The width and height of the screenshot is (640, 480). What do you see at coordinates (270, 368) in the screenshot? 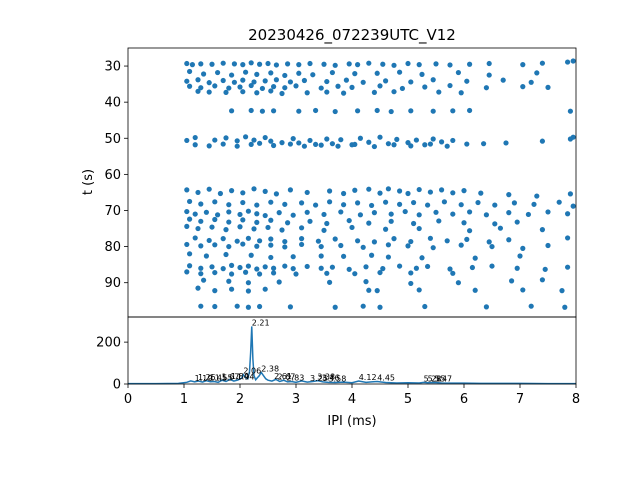
I see `ipi-peak-label: 2.38` at bounding box center [270, 368].